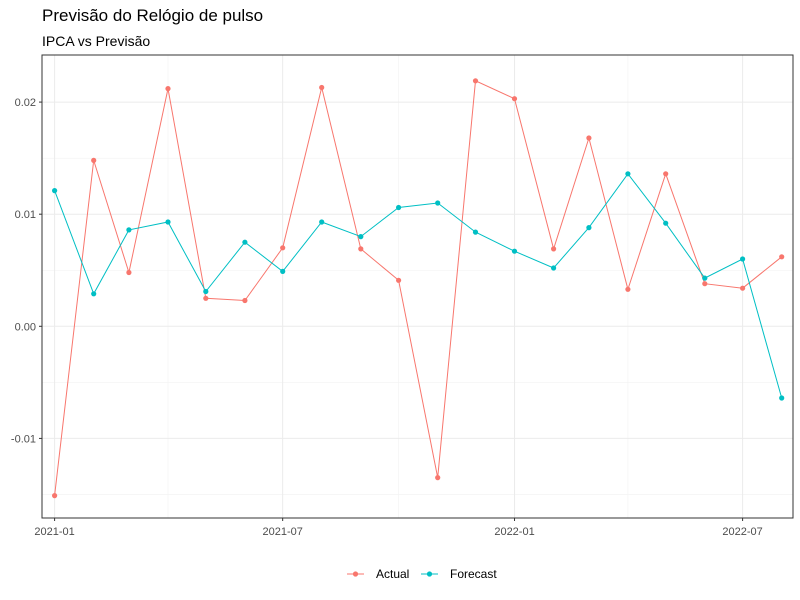  Describe the element at coordinates (25, 327) in the screenshot. I see `y-tick-label: 0.00` at that location.